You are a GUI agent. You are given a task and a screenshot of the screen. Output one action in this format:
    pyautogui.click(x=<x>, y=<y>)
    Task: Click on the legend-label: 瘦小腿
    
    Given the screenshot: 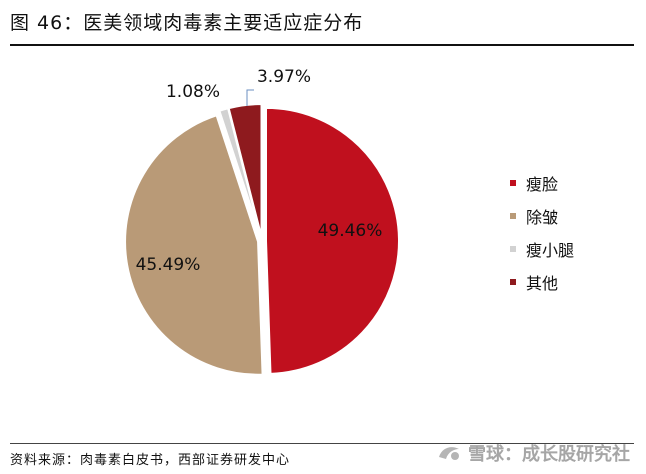 What is the action you would take?
    pyautogui.click(x=550, y=250)
    